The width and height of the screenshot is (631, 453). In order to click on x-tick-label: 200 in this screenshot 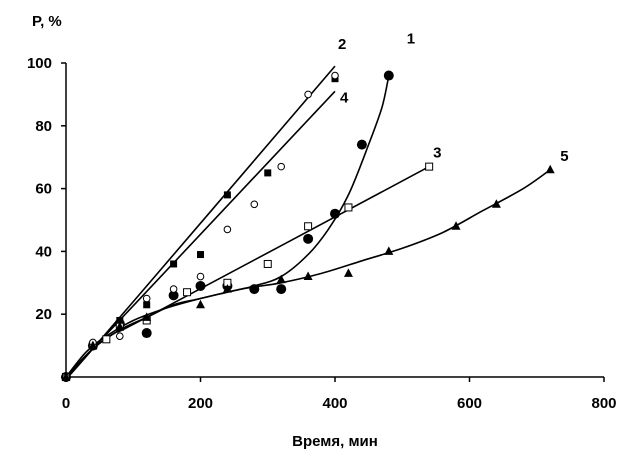, I will do `click(200, 403)`.